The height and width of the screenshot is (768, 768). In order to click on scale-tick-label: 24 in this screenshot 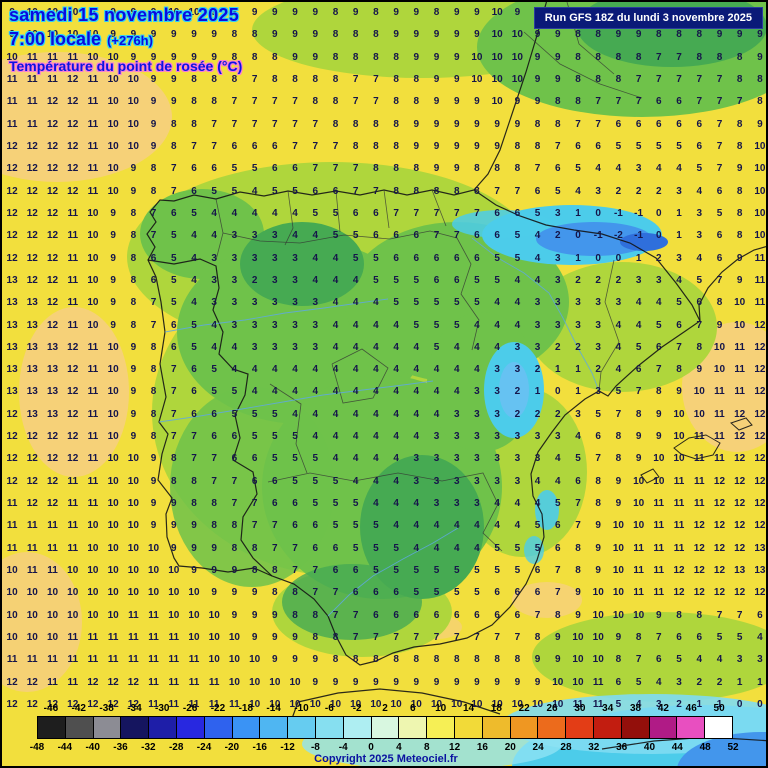, I will do `click(538, 747)`.